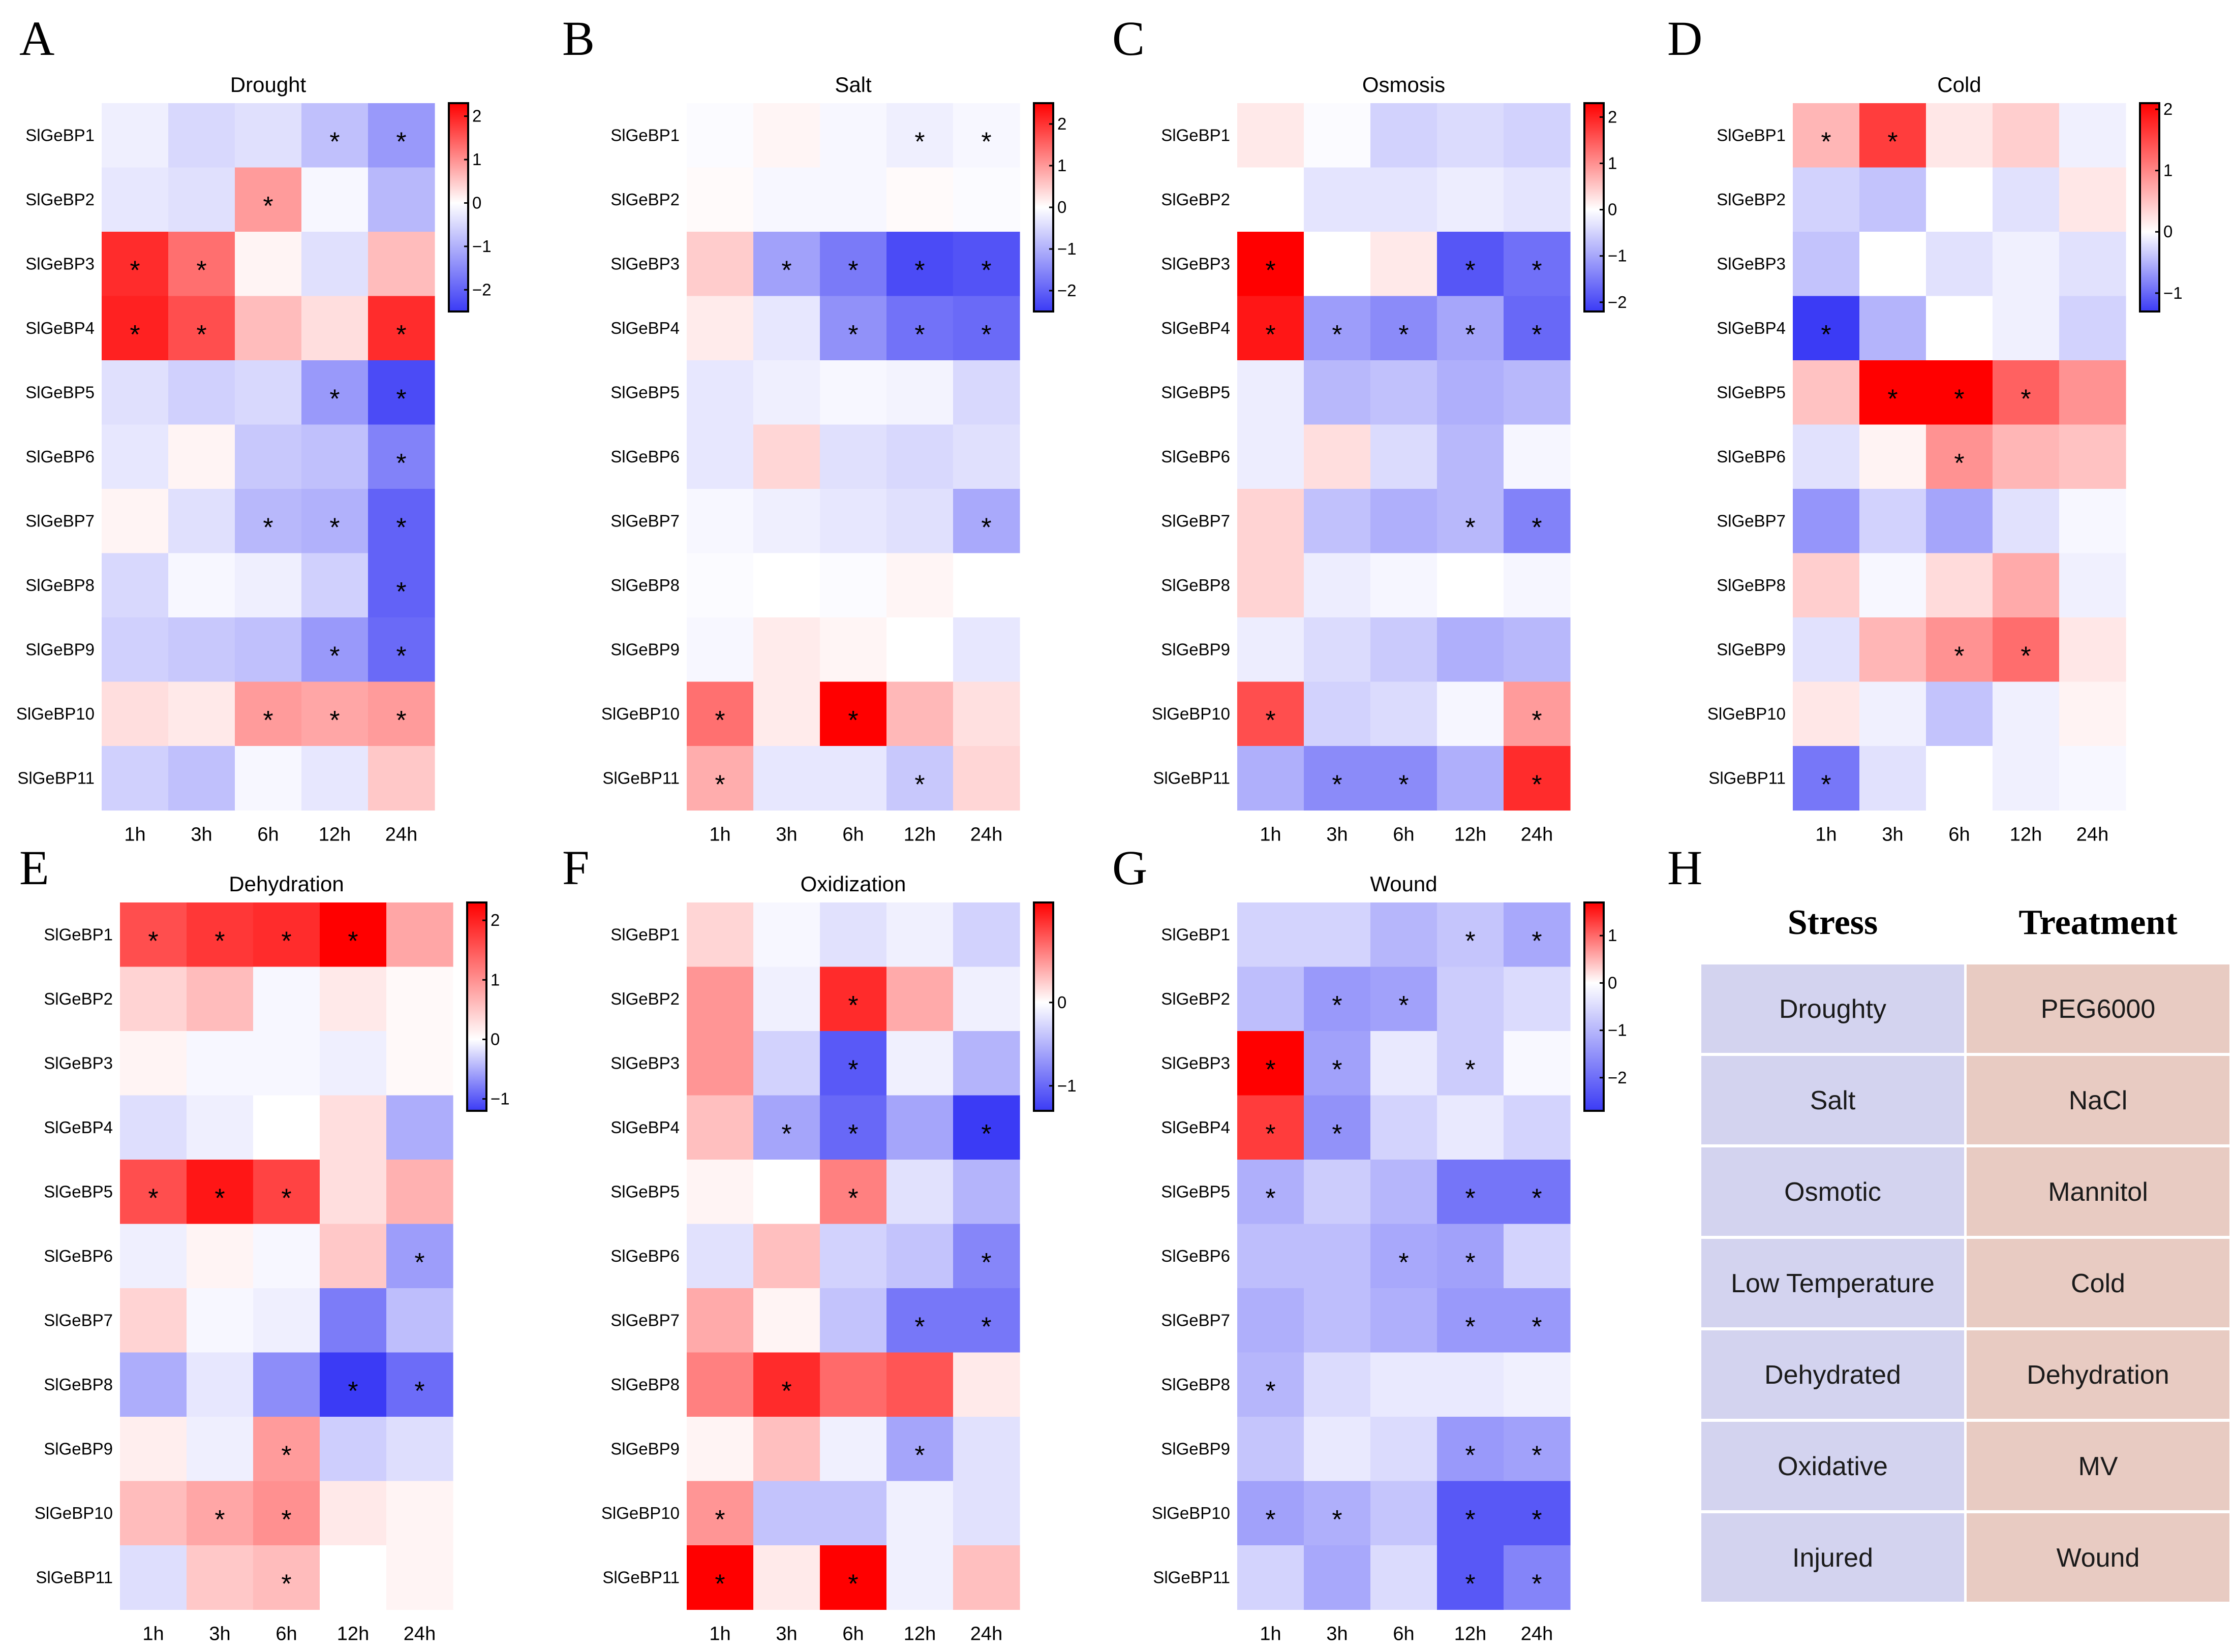  Describe the element at coordinates (1612, 935) in the screenshot. I see `colorbar-tick-label: 1` at that location.